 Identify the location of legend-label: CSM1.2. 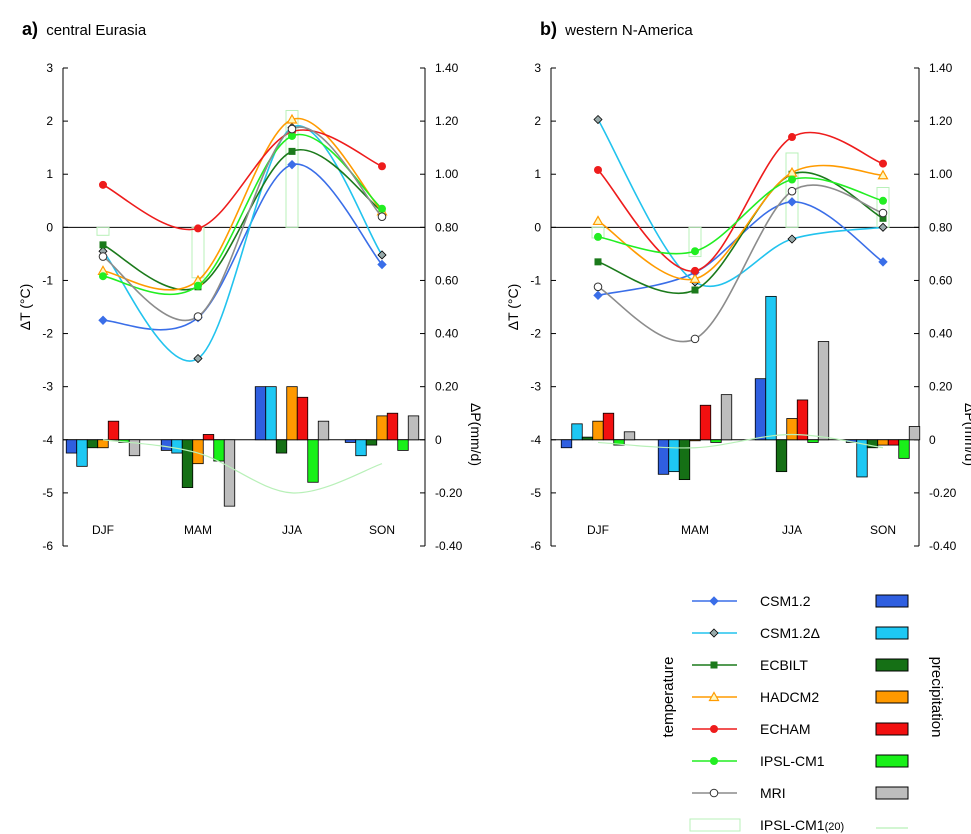
(785, 601).